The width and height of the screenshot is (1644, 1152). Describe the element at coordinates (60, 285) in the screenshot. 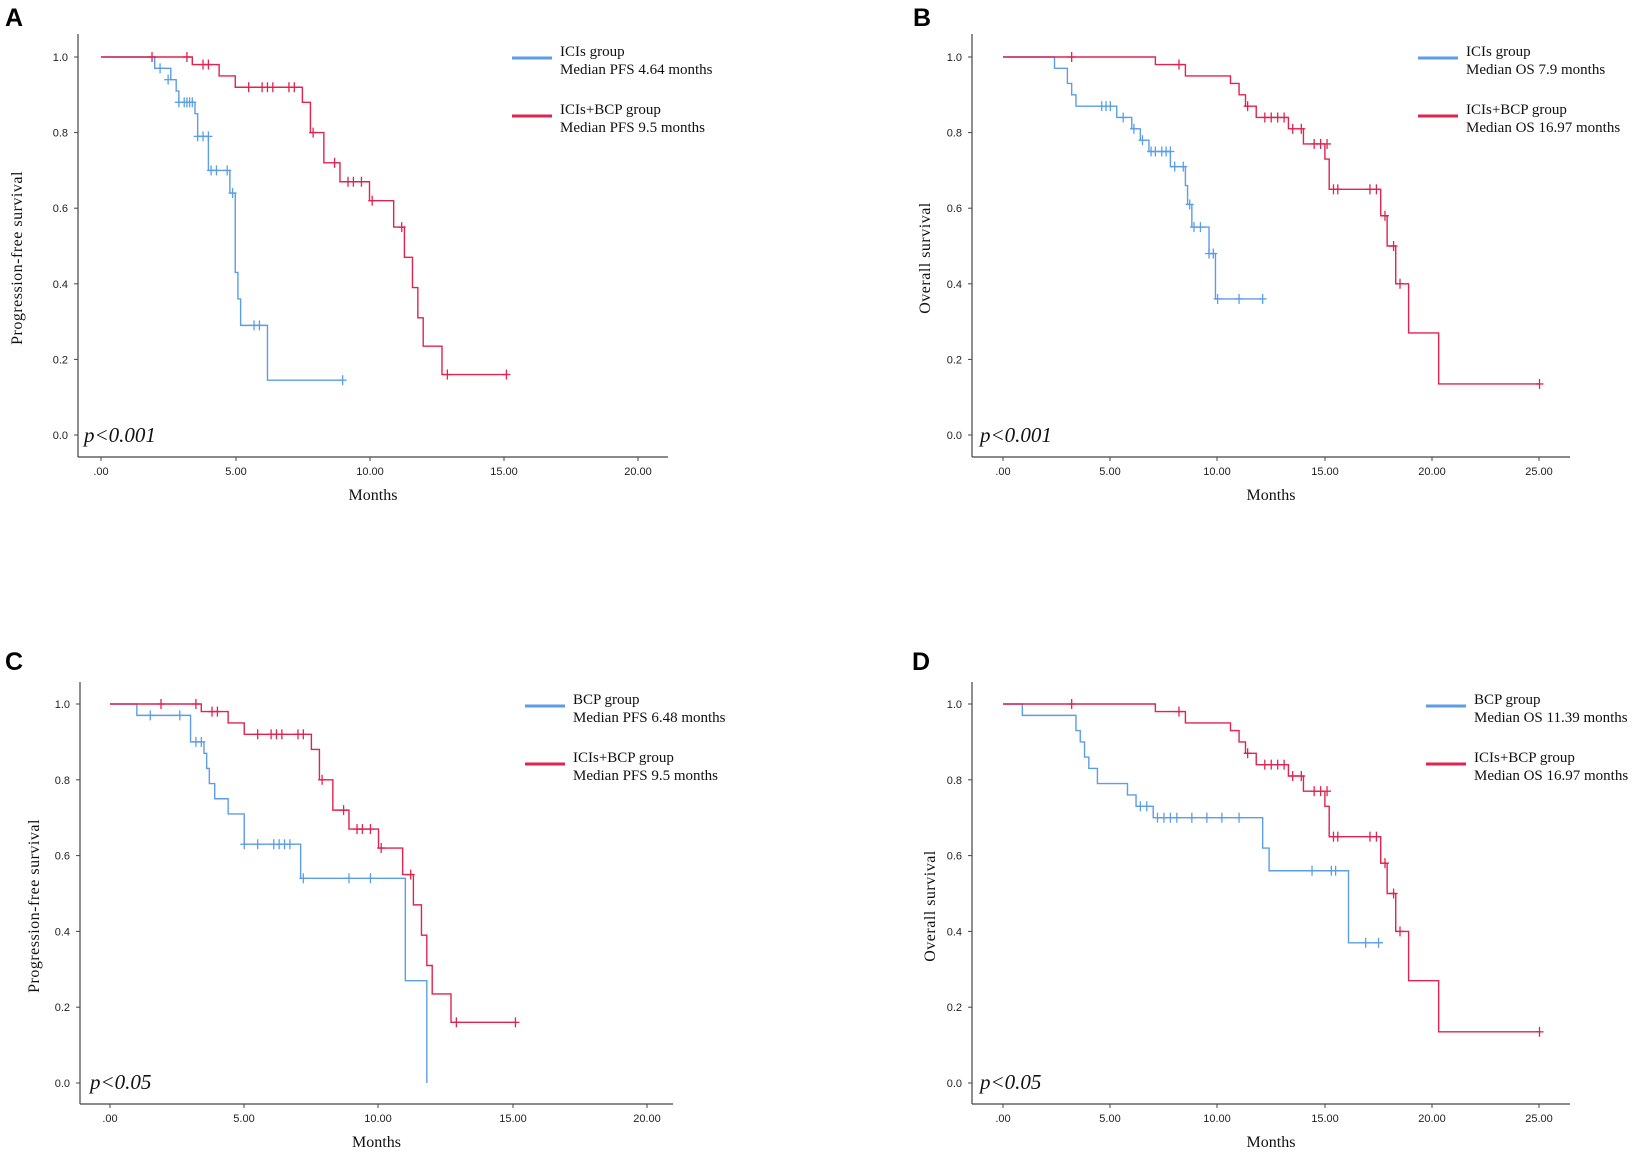

I see `y-tick-label: 0.4` at that location.